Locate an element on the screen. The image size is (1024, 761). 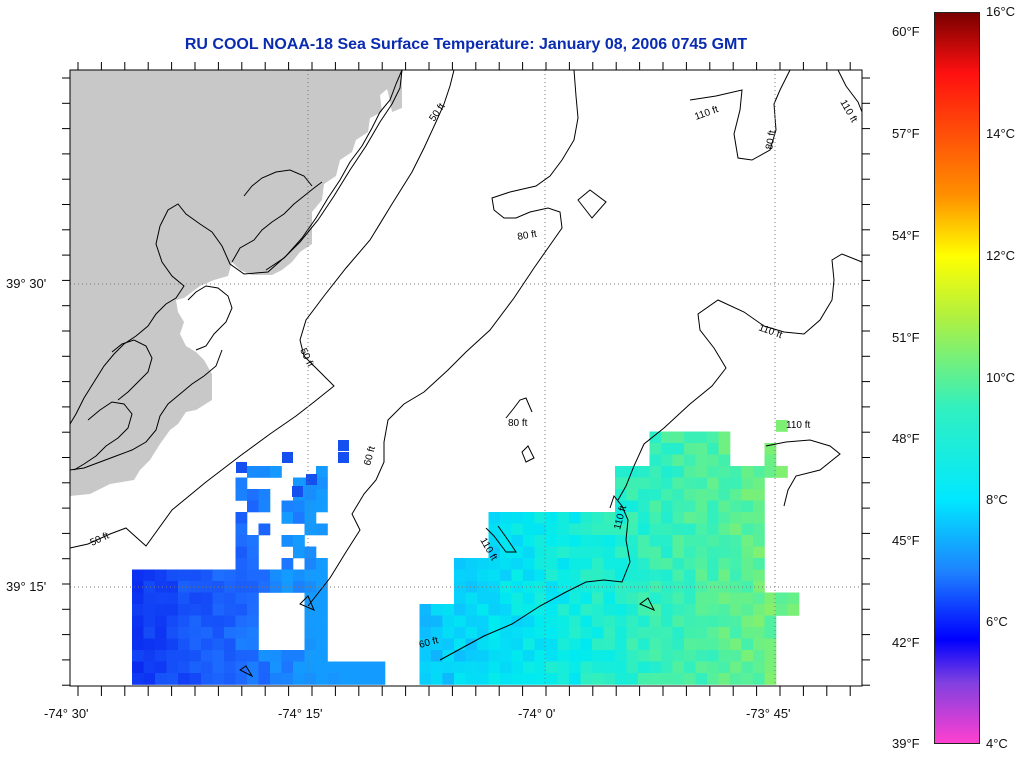
lat-label-3930: 39° 30' is located at coordinates (26, 283).